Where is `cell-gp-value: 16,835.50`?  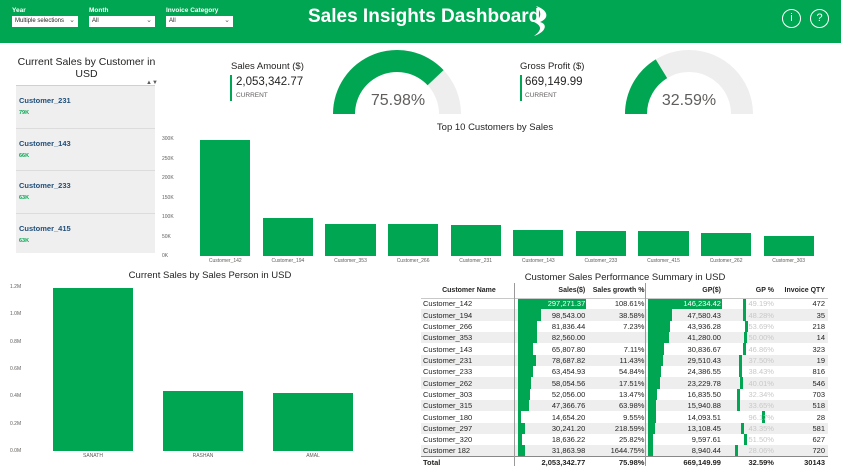
cell-gp-value: 16,835.50 is located at coordinates (704, 394).